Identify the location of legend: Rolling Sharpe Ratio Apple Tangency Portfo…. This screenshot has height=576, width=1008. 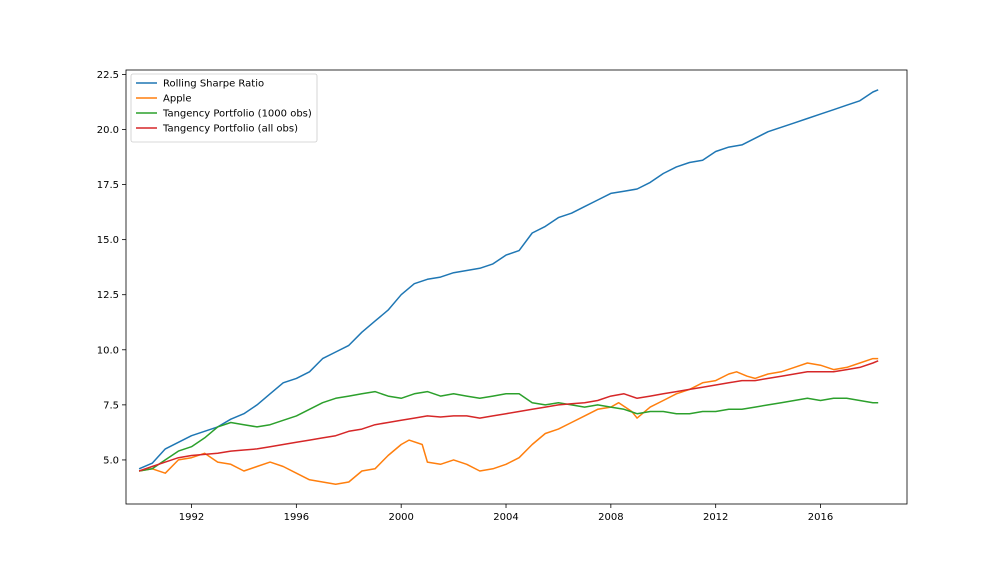
(224, 108).